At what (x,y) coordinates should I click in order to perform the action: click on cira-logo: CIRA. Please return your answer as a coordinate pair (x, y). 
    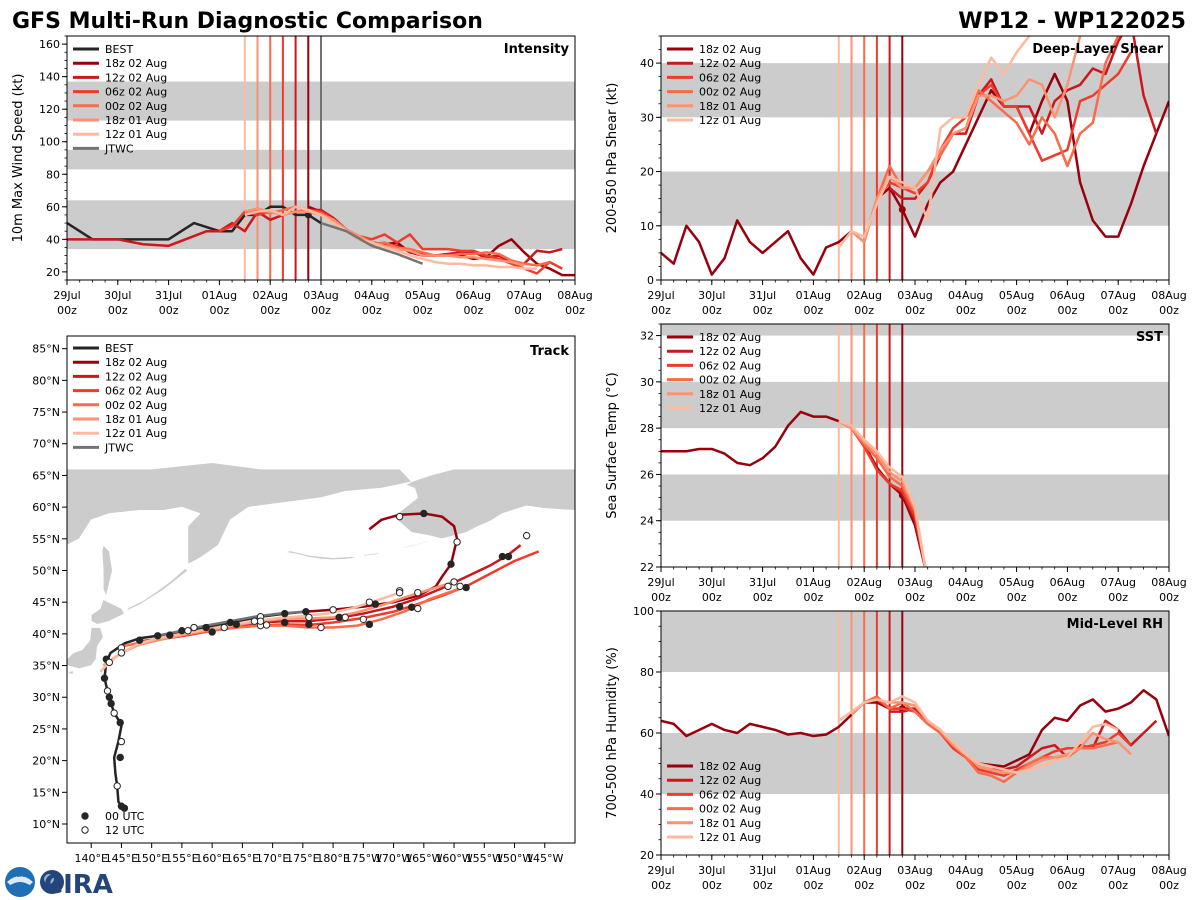
    Looking at the image, I should click on (76, 885).